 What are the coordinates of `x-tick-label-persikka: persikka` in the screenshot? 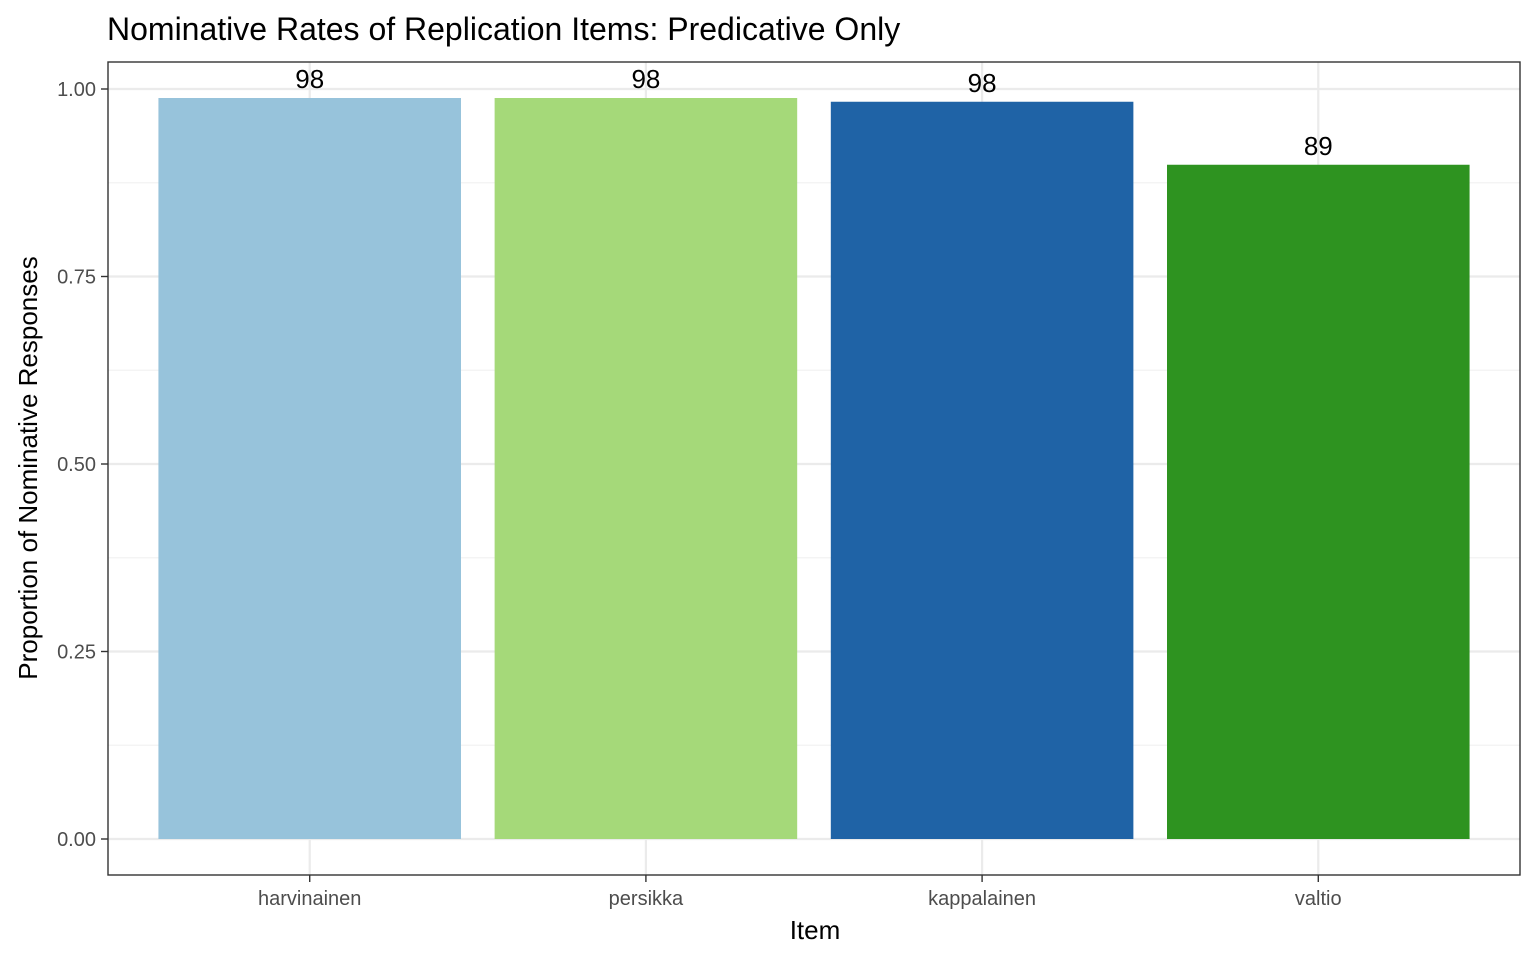 It's located at (646, 899).